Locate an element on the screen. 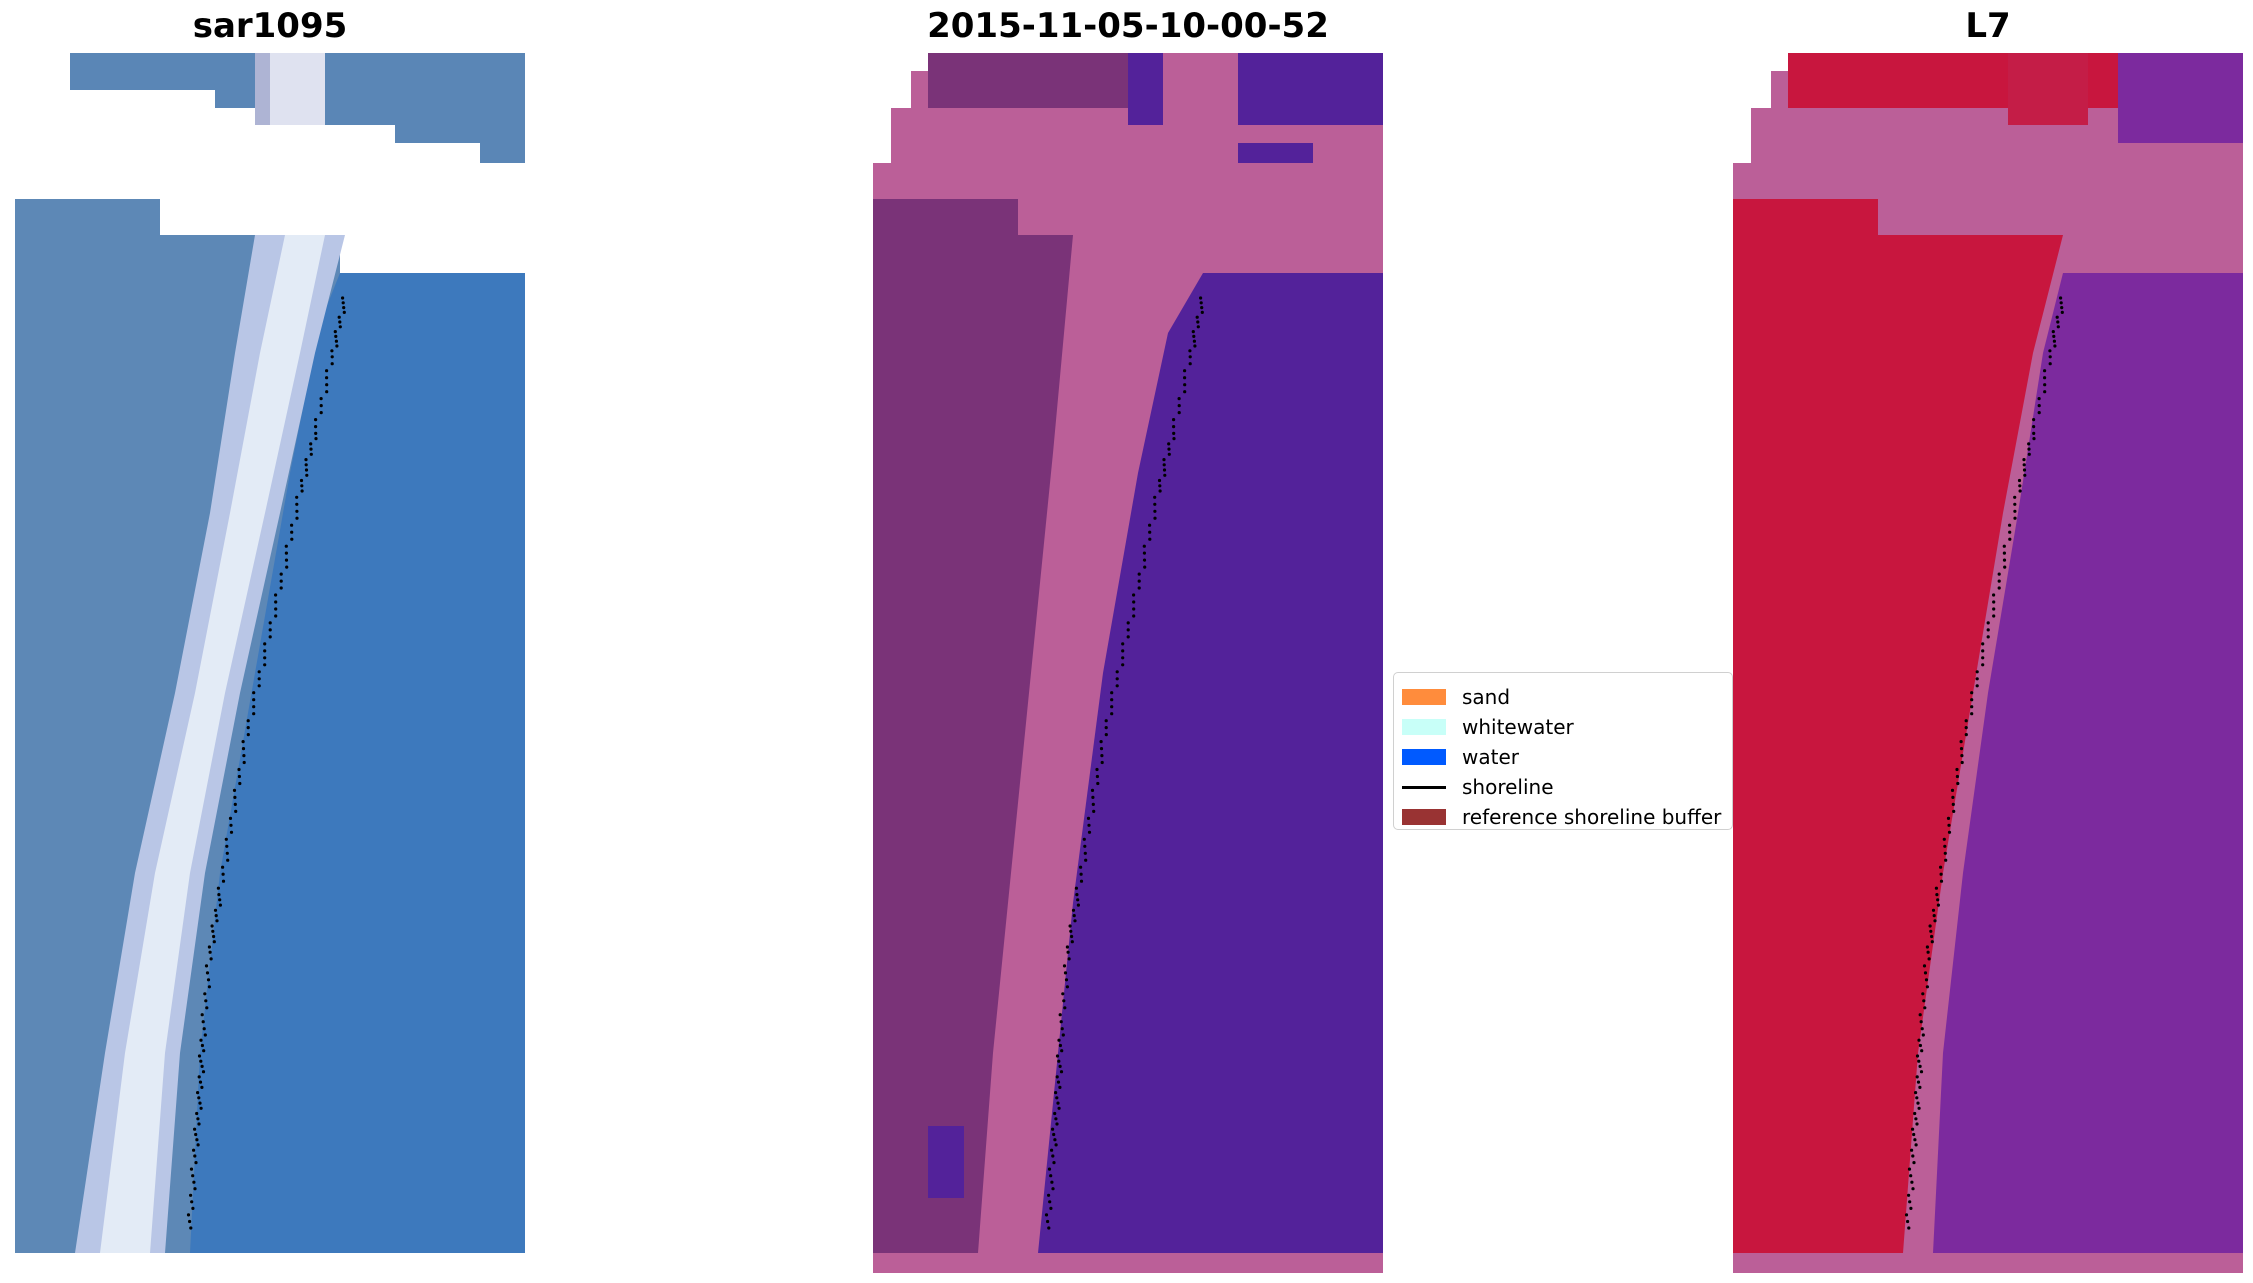 The height and width of the screenshot is (1283, 2253). legend-label-water: water is located at coordinates (1490, 757).